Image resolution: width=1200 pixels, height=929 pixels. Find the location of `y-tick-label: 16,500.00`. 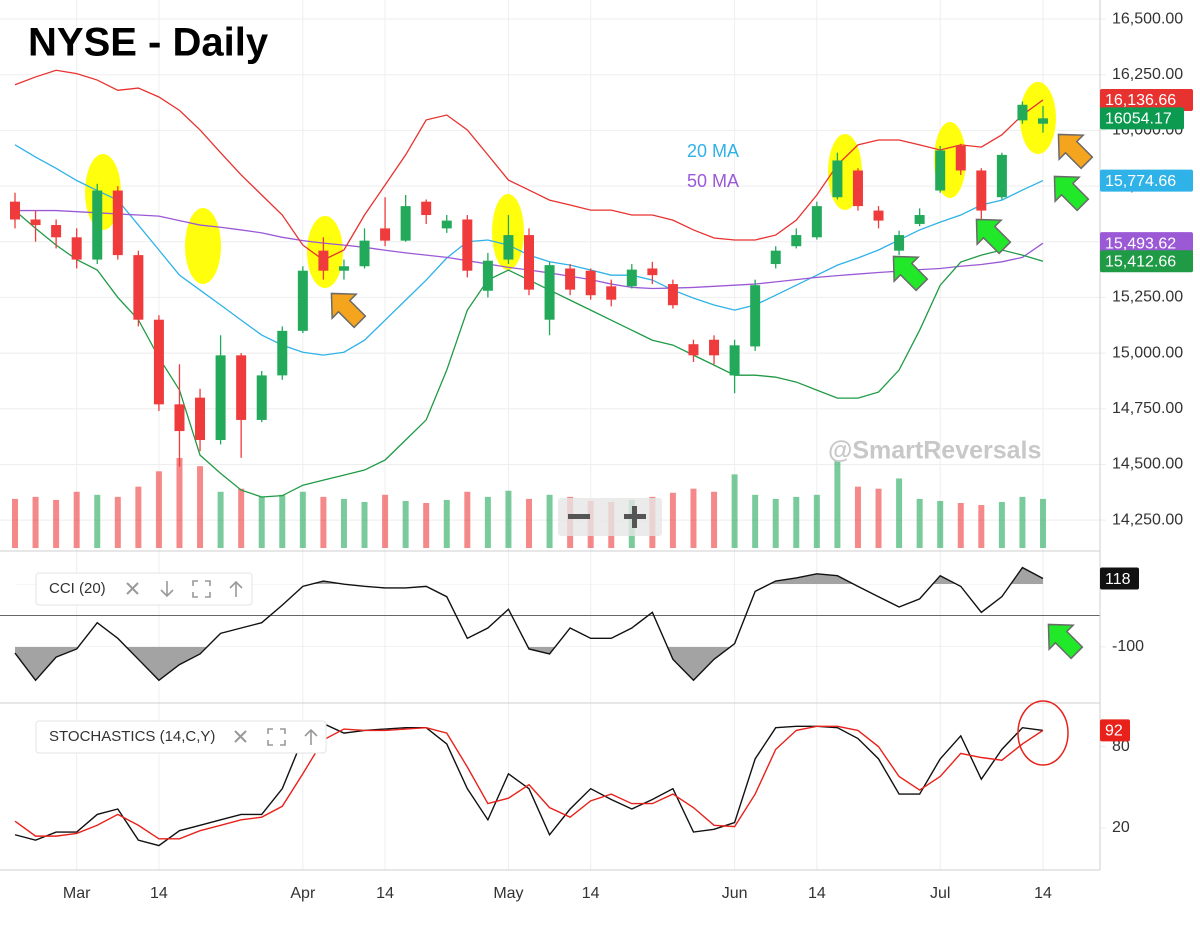

y-tick-label: 16,500.00 is located at coordinates (1147, 18).